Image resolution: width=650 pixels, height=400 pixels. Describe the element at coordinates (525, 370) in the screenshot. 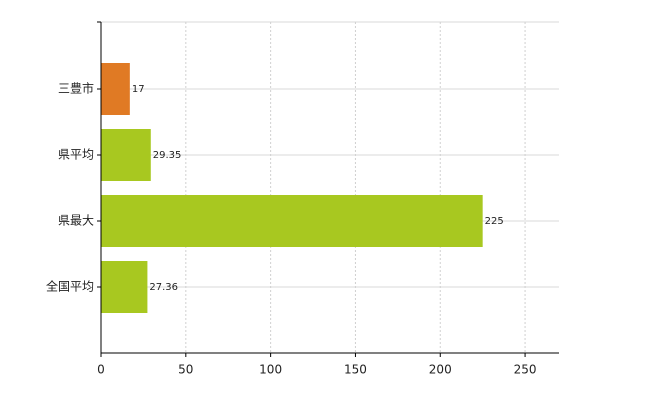

I see `x-tick-label: 250` at that location.